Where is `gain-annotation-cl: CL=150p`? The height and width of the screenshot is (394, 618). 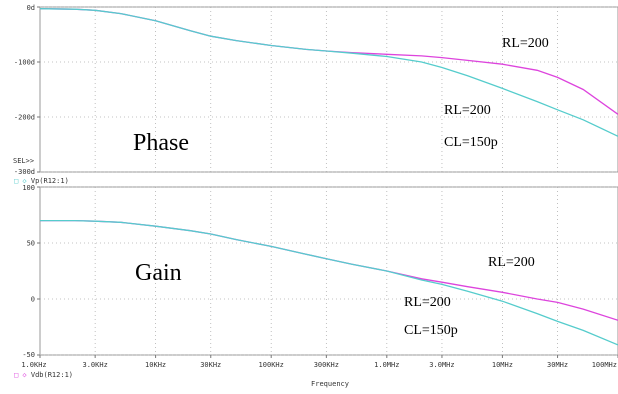
gain-annotation-cl: CL=150p is located at coordinates (431, 330).